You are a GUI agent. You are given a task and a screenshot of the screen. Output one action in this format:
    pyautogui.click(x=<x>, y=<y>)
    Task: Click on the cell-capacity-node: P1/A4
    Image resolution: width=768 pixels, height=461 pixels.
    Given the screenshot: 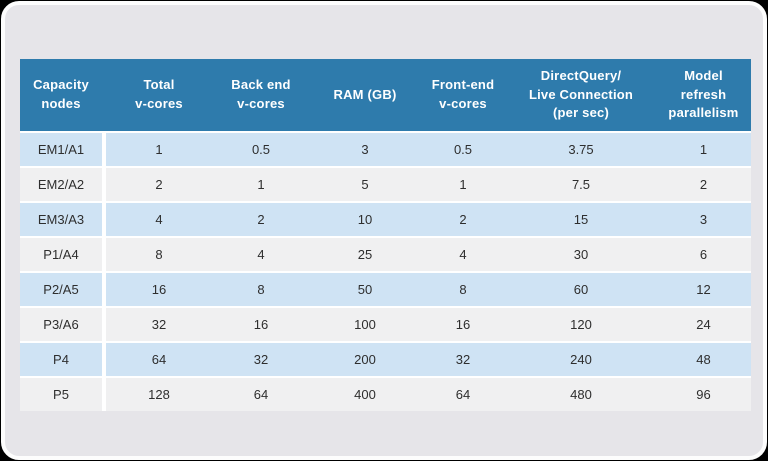 What is the action you would take?
    pyautogui.click(x=61, y=254)
    